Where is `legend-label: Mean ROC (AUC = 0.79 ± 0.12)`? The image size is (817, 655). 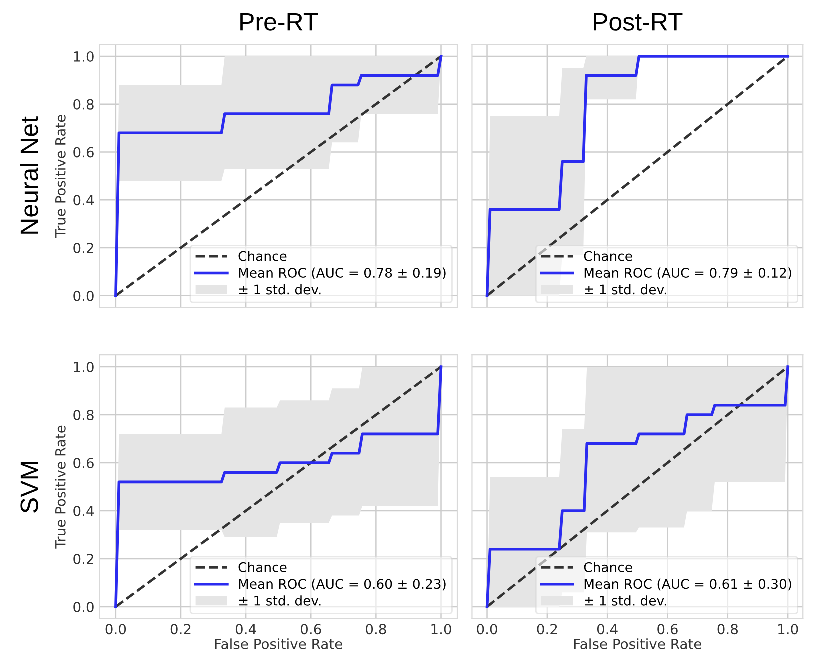 legend-label: Mean ROC (AUC = 0.79 ± 0.12) is located at coordinates (688, 274).